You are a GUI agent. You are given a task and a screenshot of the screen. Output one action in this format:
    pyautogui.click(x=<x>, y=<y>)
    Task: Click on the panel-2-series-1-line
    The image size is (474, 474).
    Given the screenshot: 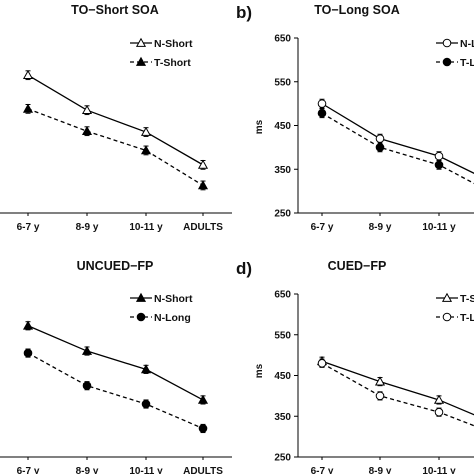 What is the action you would take?
    pyautogui.click(x=397, y=139)
    